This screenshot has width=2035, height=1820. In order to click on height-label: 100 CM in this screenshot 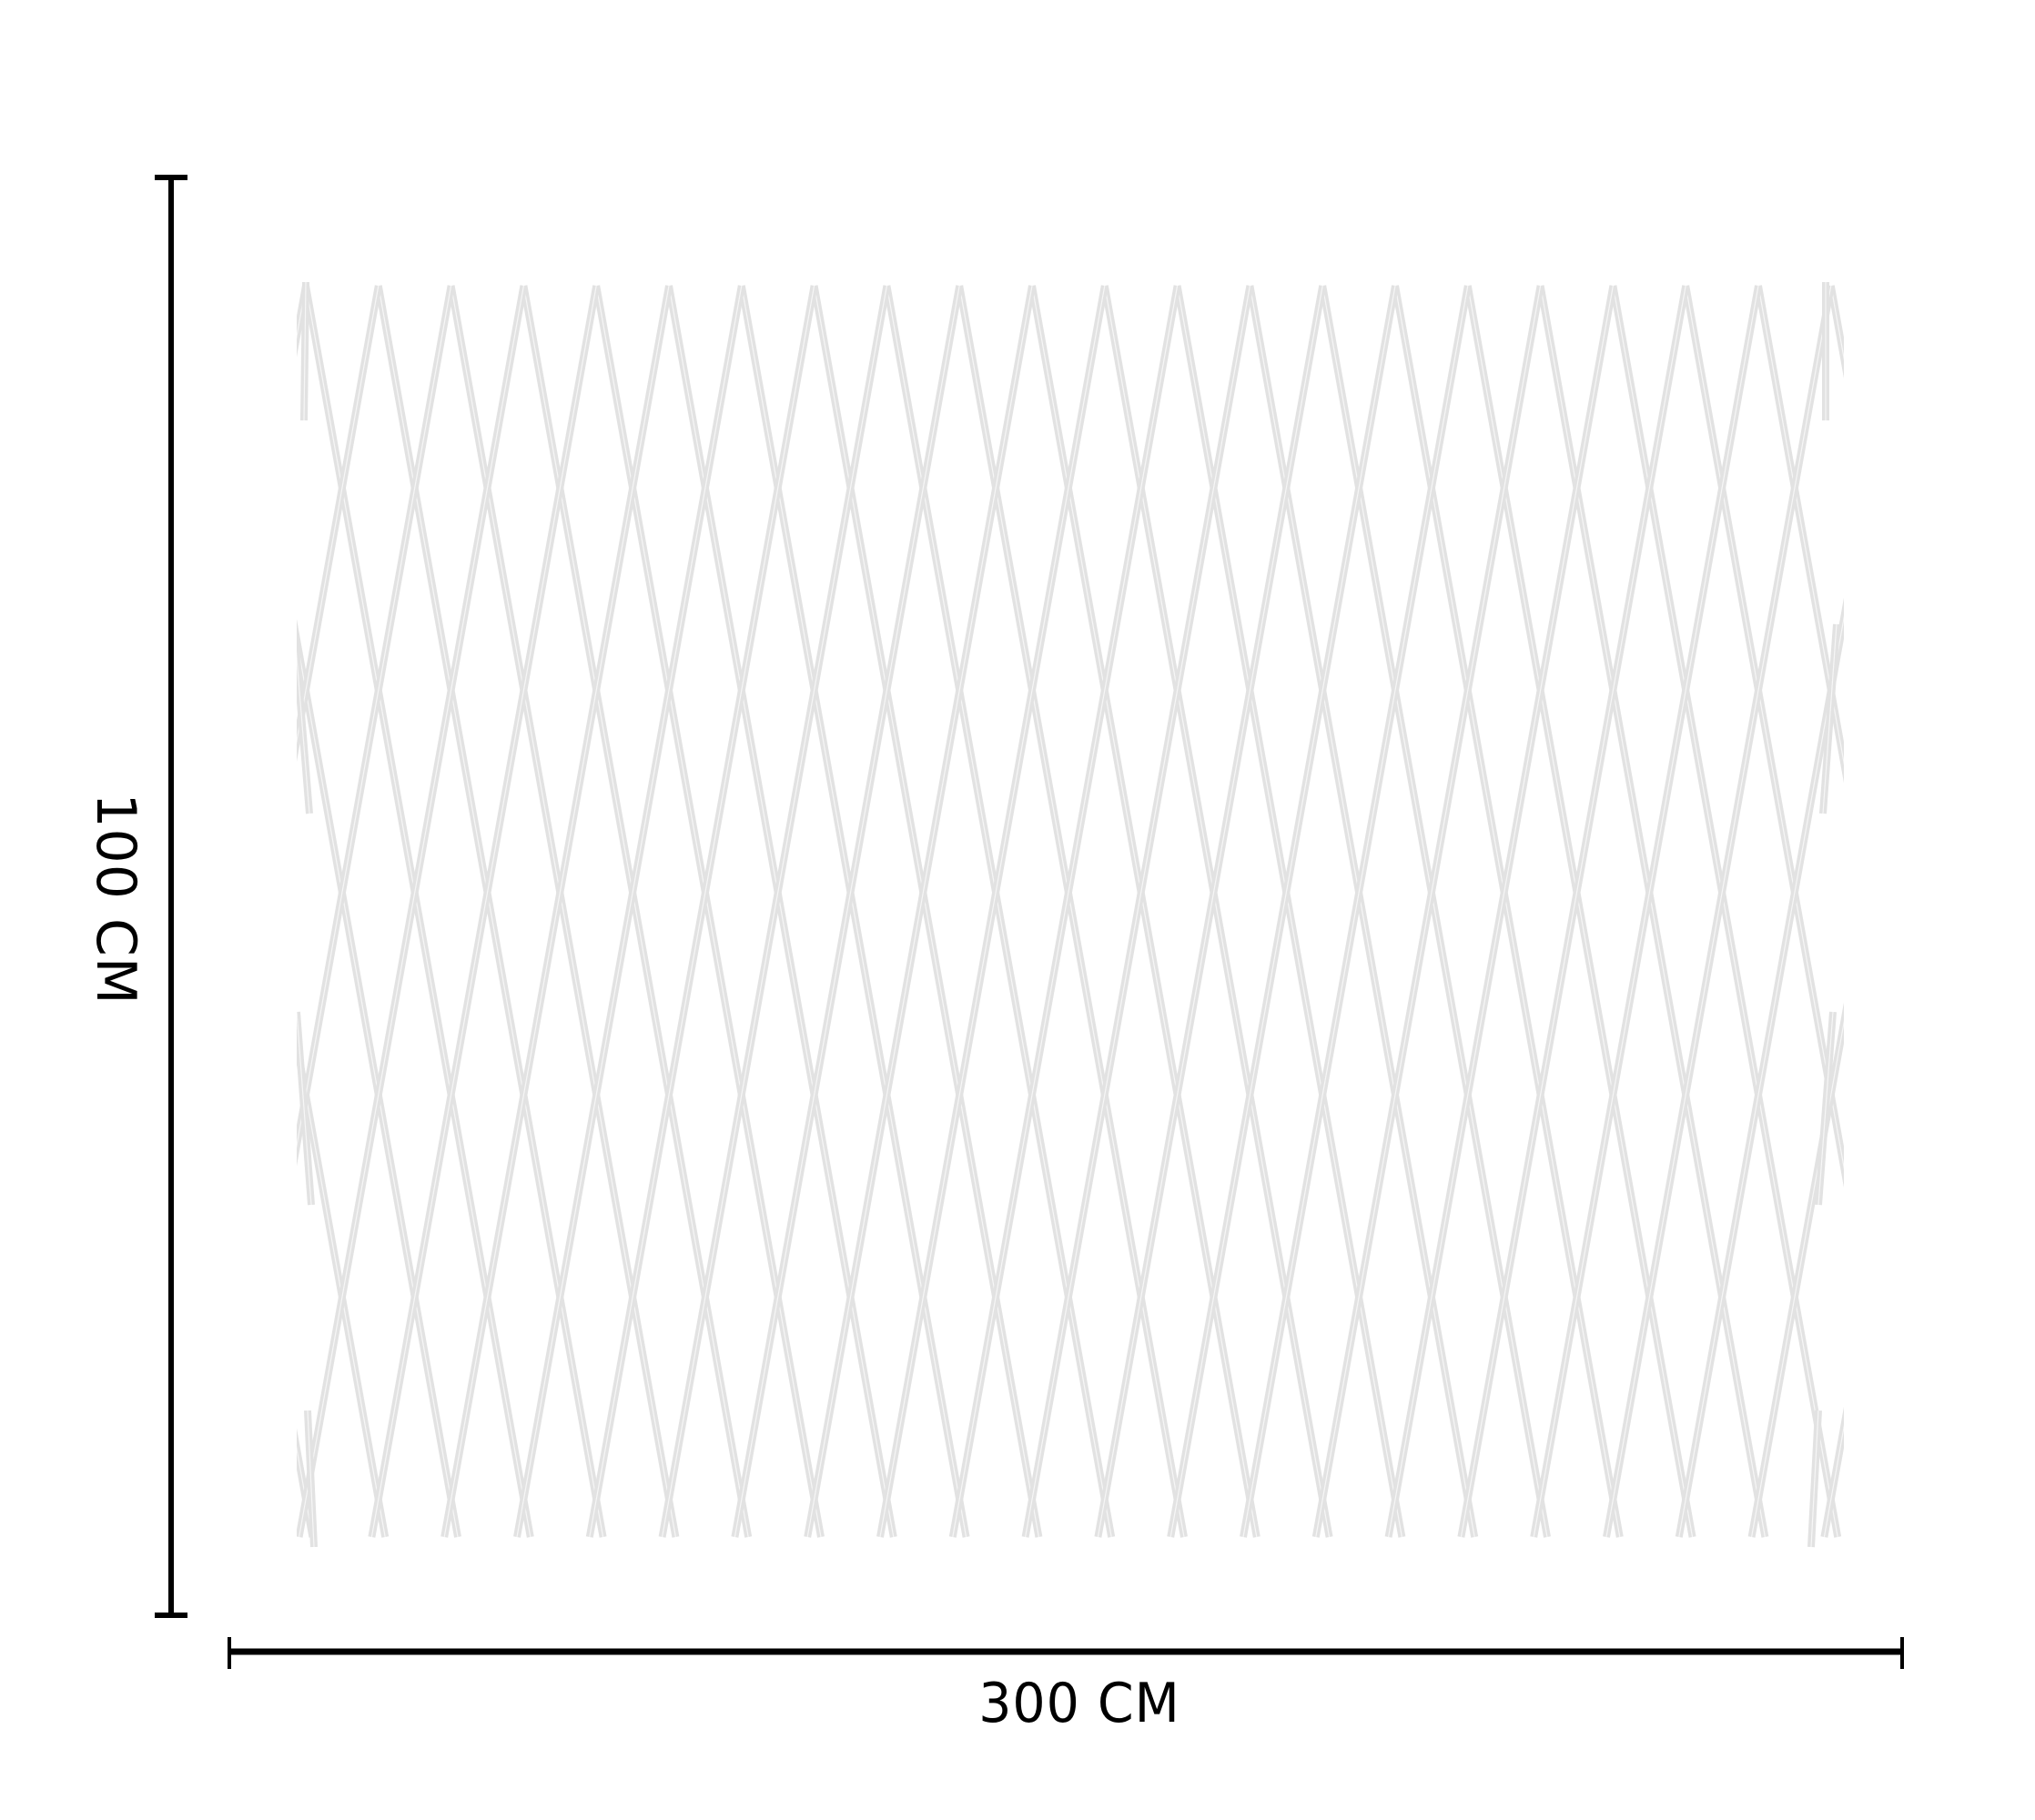, I will do `click(115, 900)`.